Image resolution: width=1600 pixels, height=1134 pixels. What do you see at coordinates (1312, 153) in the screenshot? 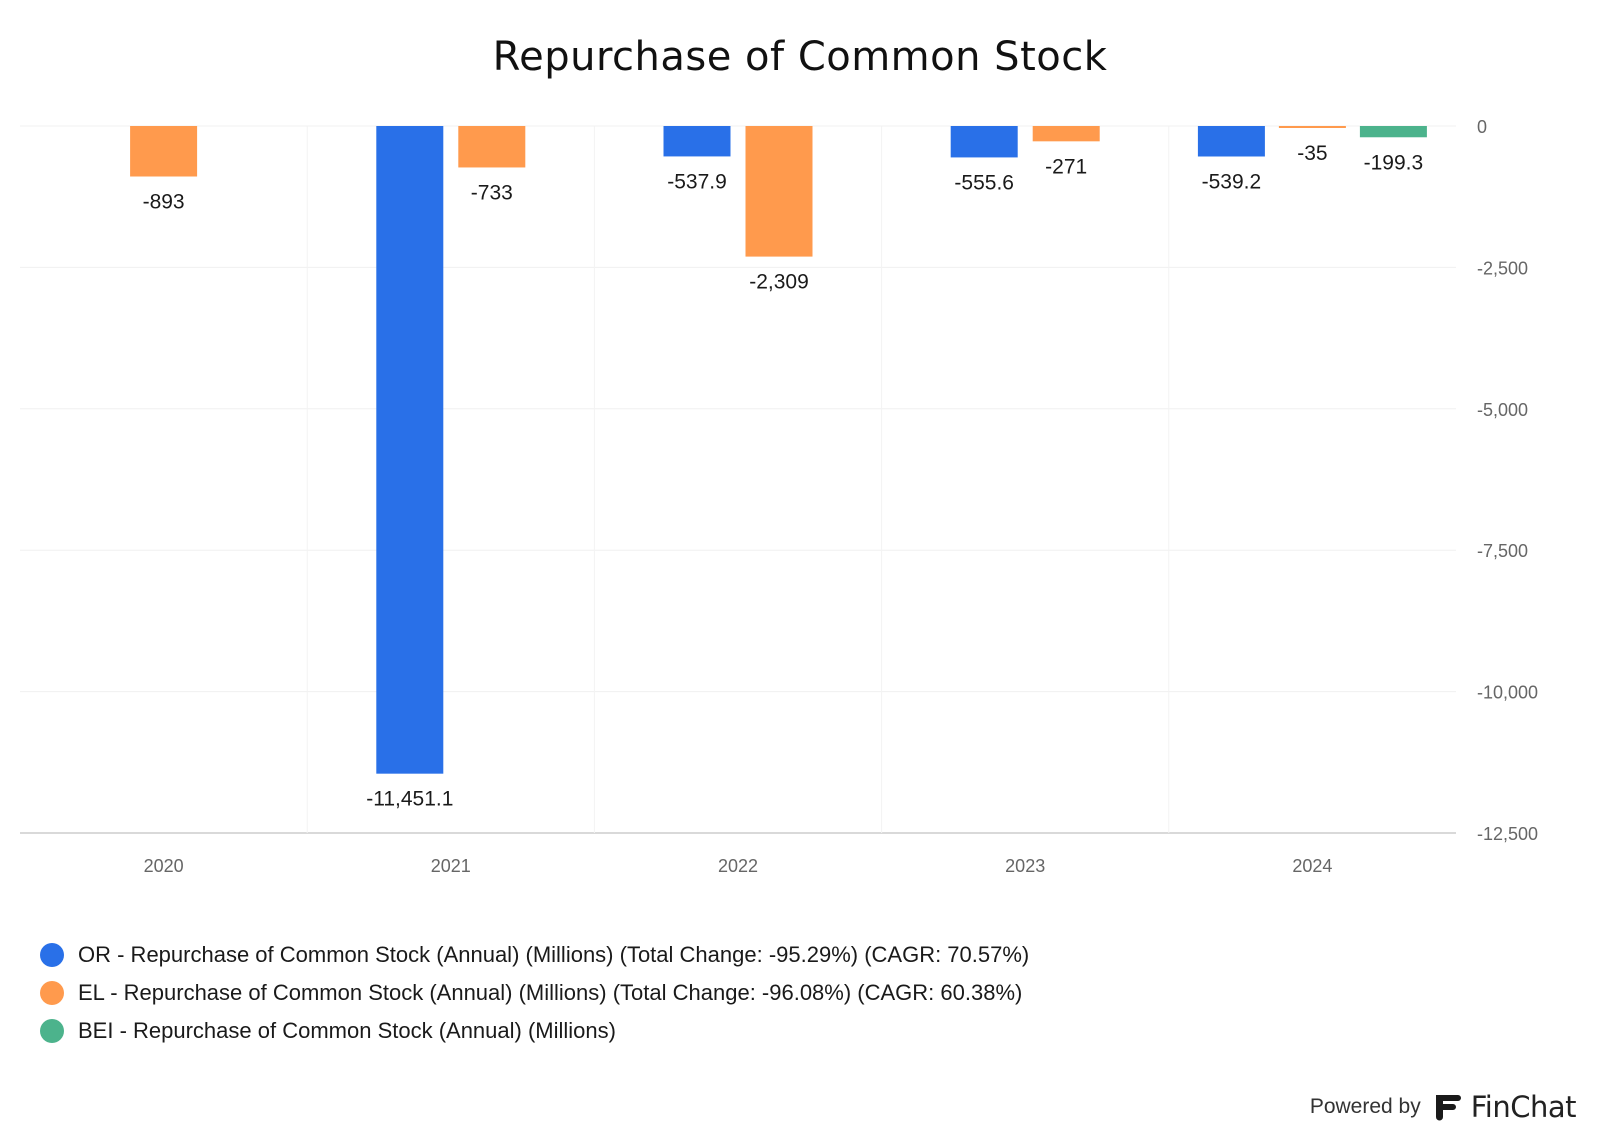
I see `data-label: -35` at bounding box center [1312, 153].